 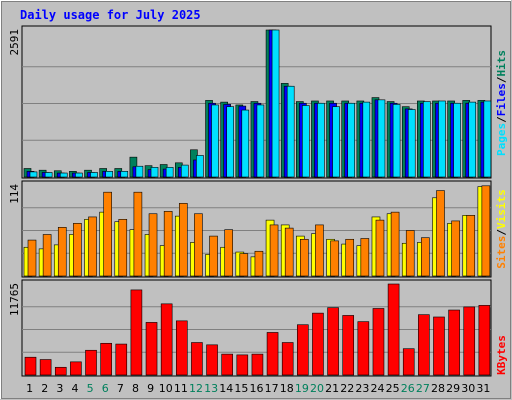 I want to click on x-tick-label: 8, so click(x=135, y=388).